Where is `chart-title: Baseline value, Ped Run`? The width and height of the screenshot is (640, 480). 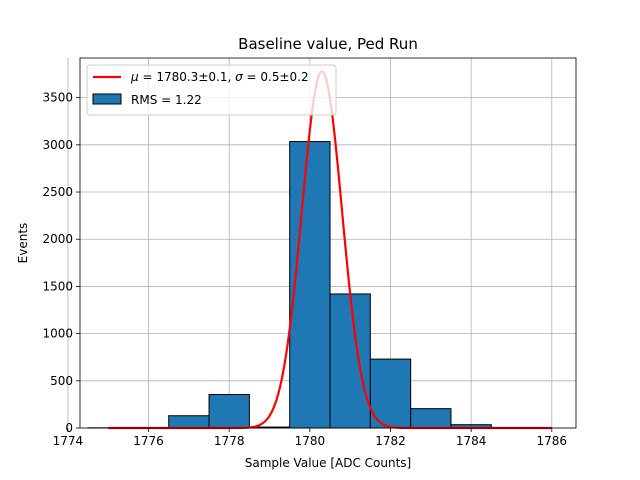 chart-title: Baseline value, Ped Run is located at coordinates (328, 44).